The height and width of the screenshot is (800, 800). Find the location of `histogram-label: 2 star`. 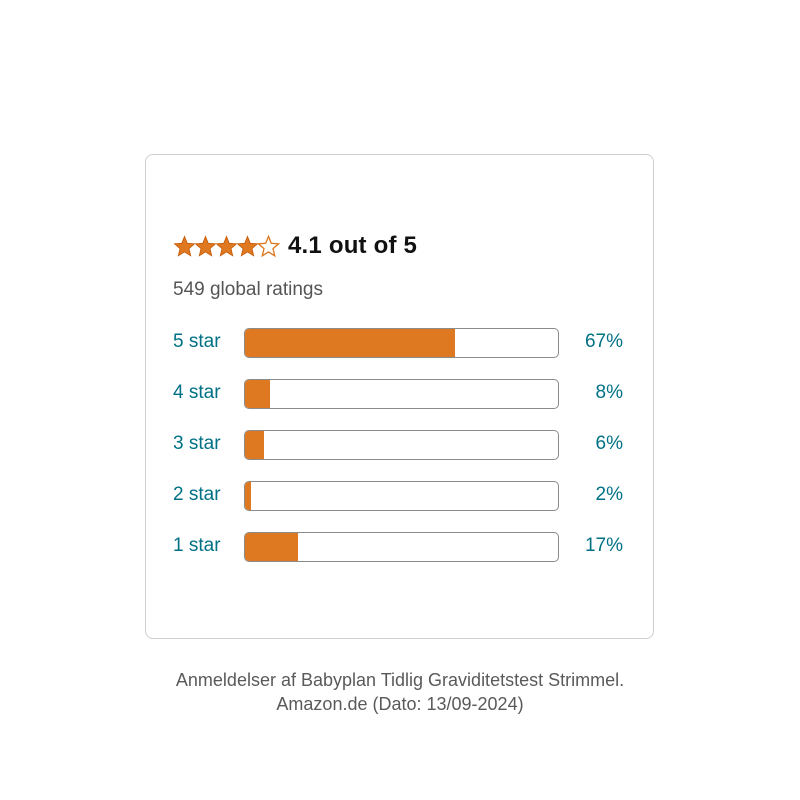

histogram-label: 2 star is located at coordinates (197, 494).